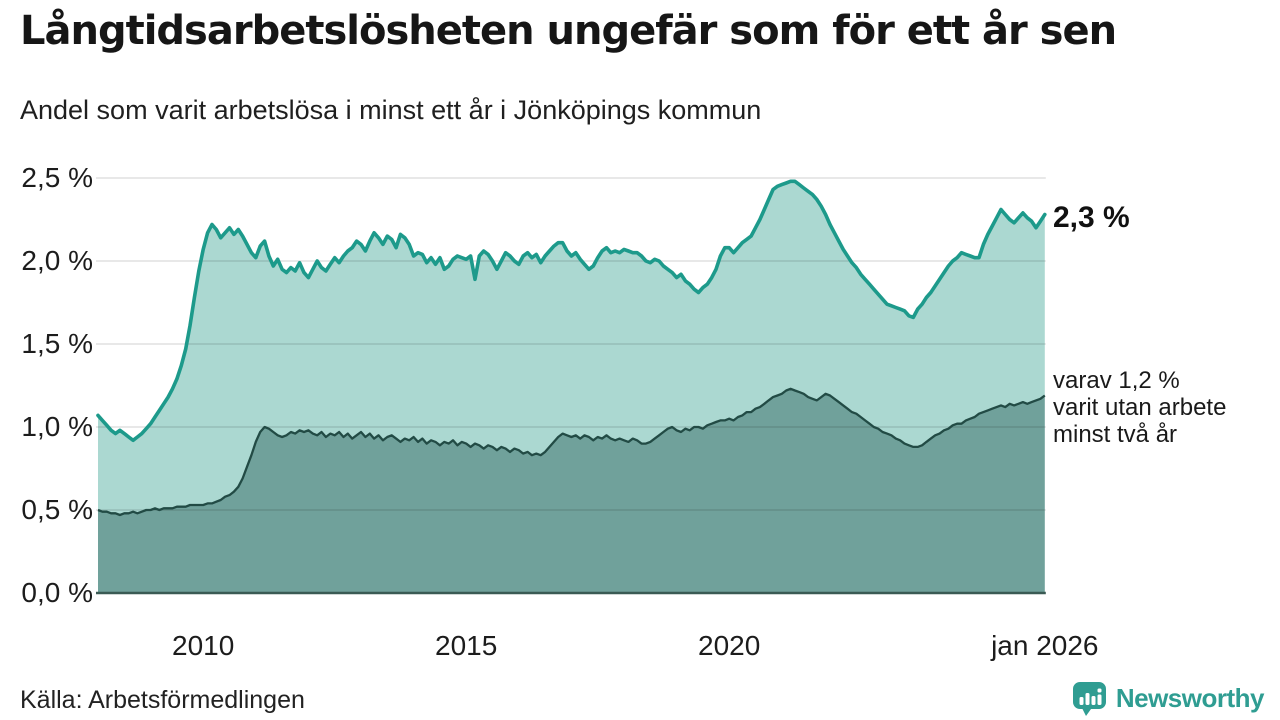 The image size is (1280, 720). Describe the element at coordinates (57, 260) in the screenshot. I see `y-tick-label: 2,0 %` at that location.